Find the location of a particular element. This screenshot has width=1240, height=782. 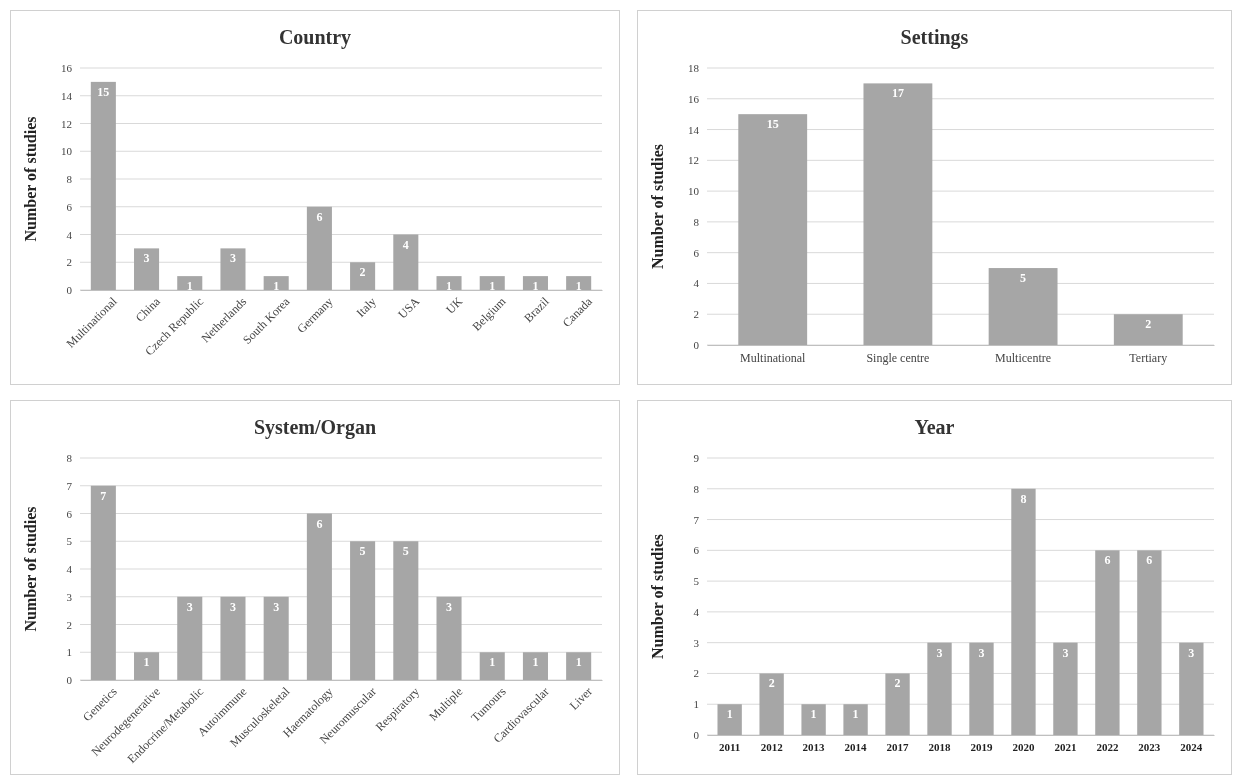

x-tick-label: UK is located at coordinates (454, 305).